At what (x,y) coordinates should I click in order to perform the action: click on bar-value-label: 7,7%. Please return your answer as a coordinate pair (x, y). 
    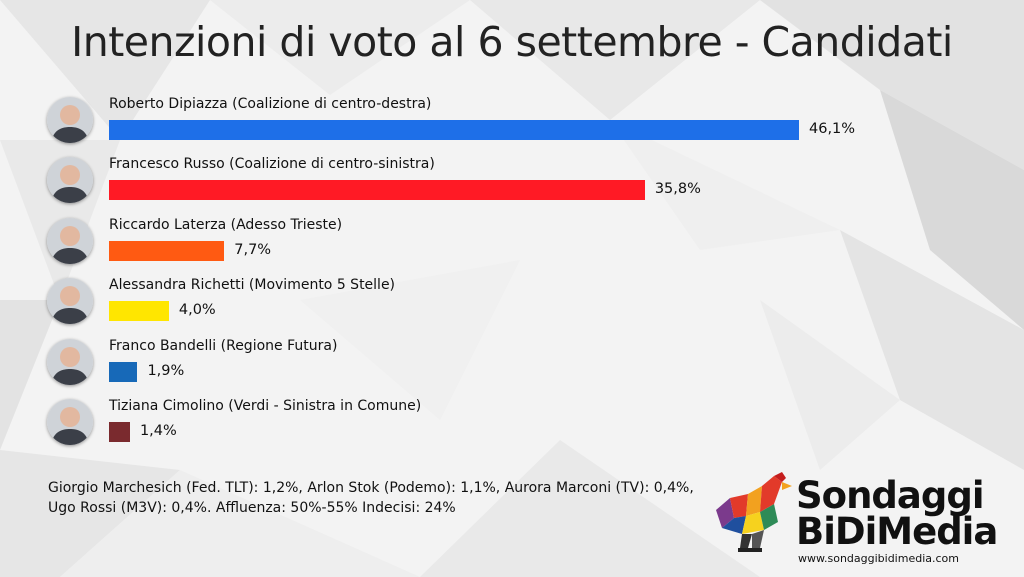
    Looking at the image, I should click on (253, 249).